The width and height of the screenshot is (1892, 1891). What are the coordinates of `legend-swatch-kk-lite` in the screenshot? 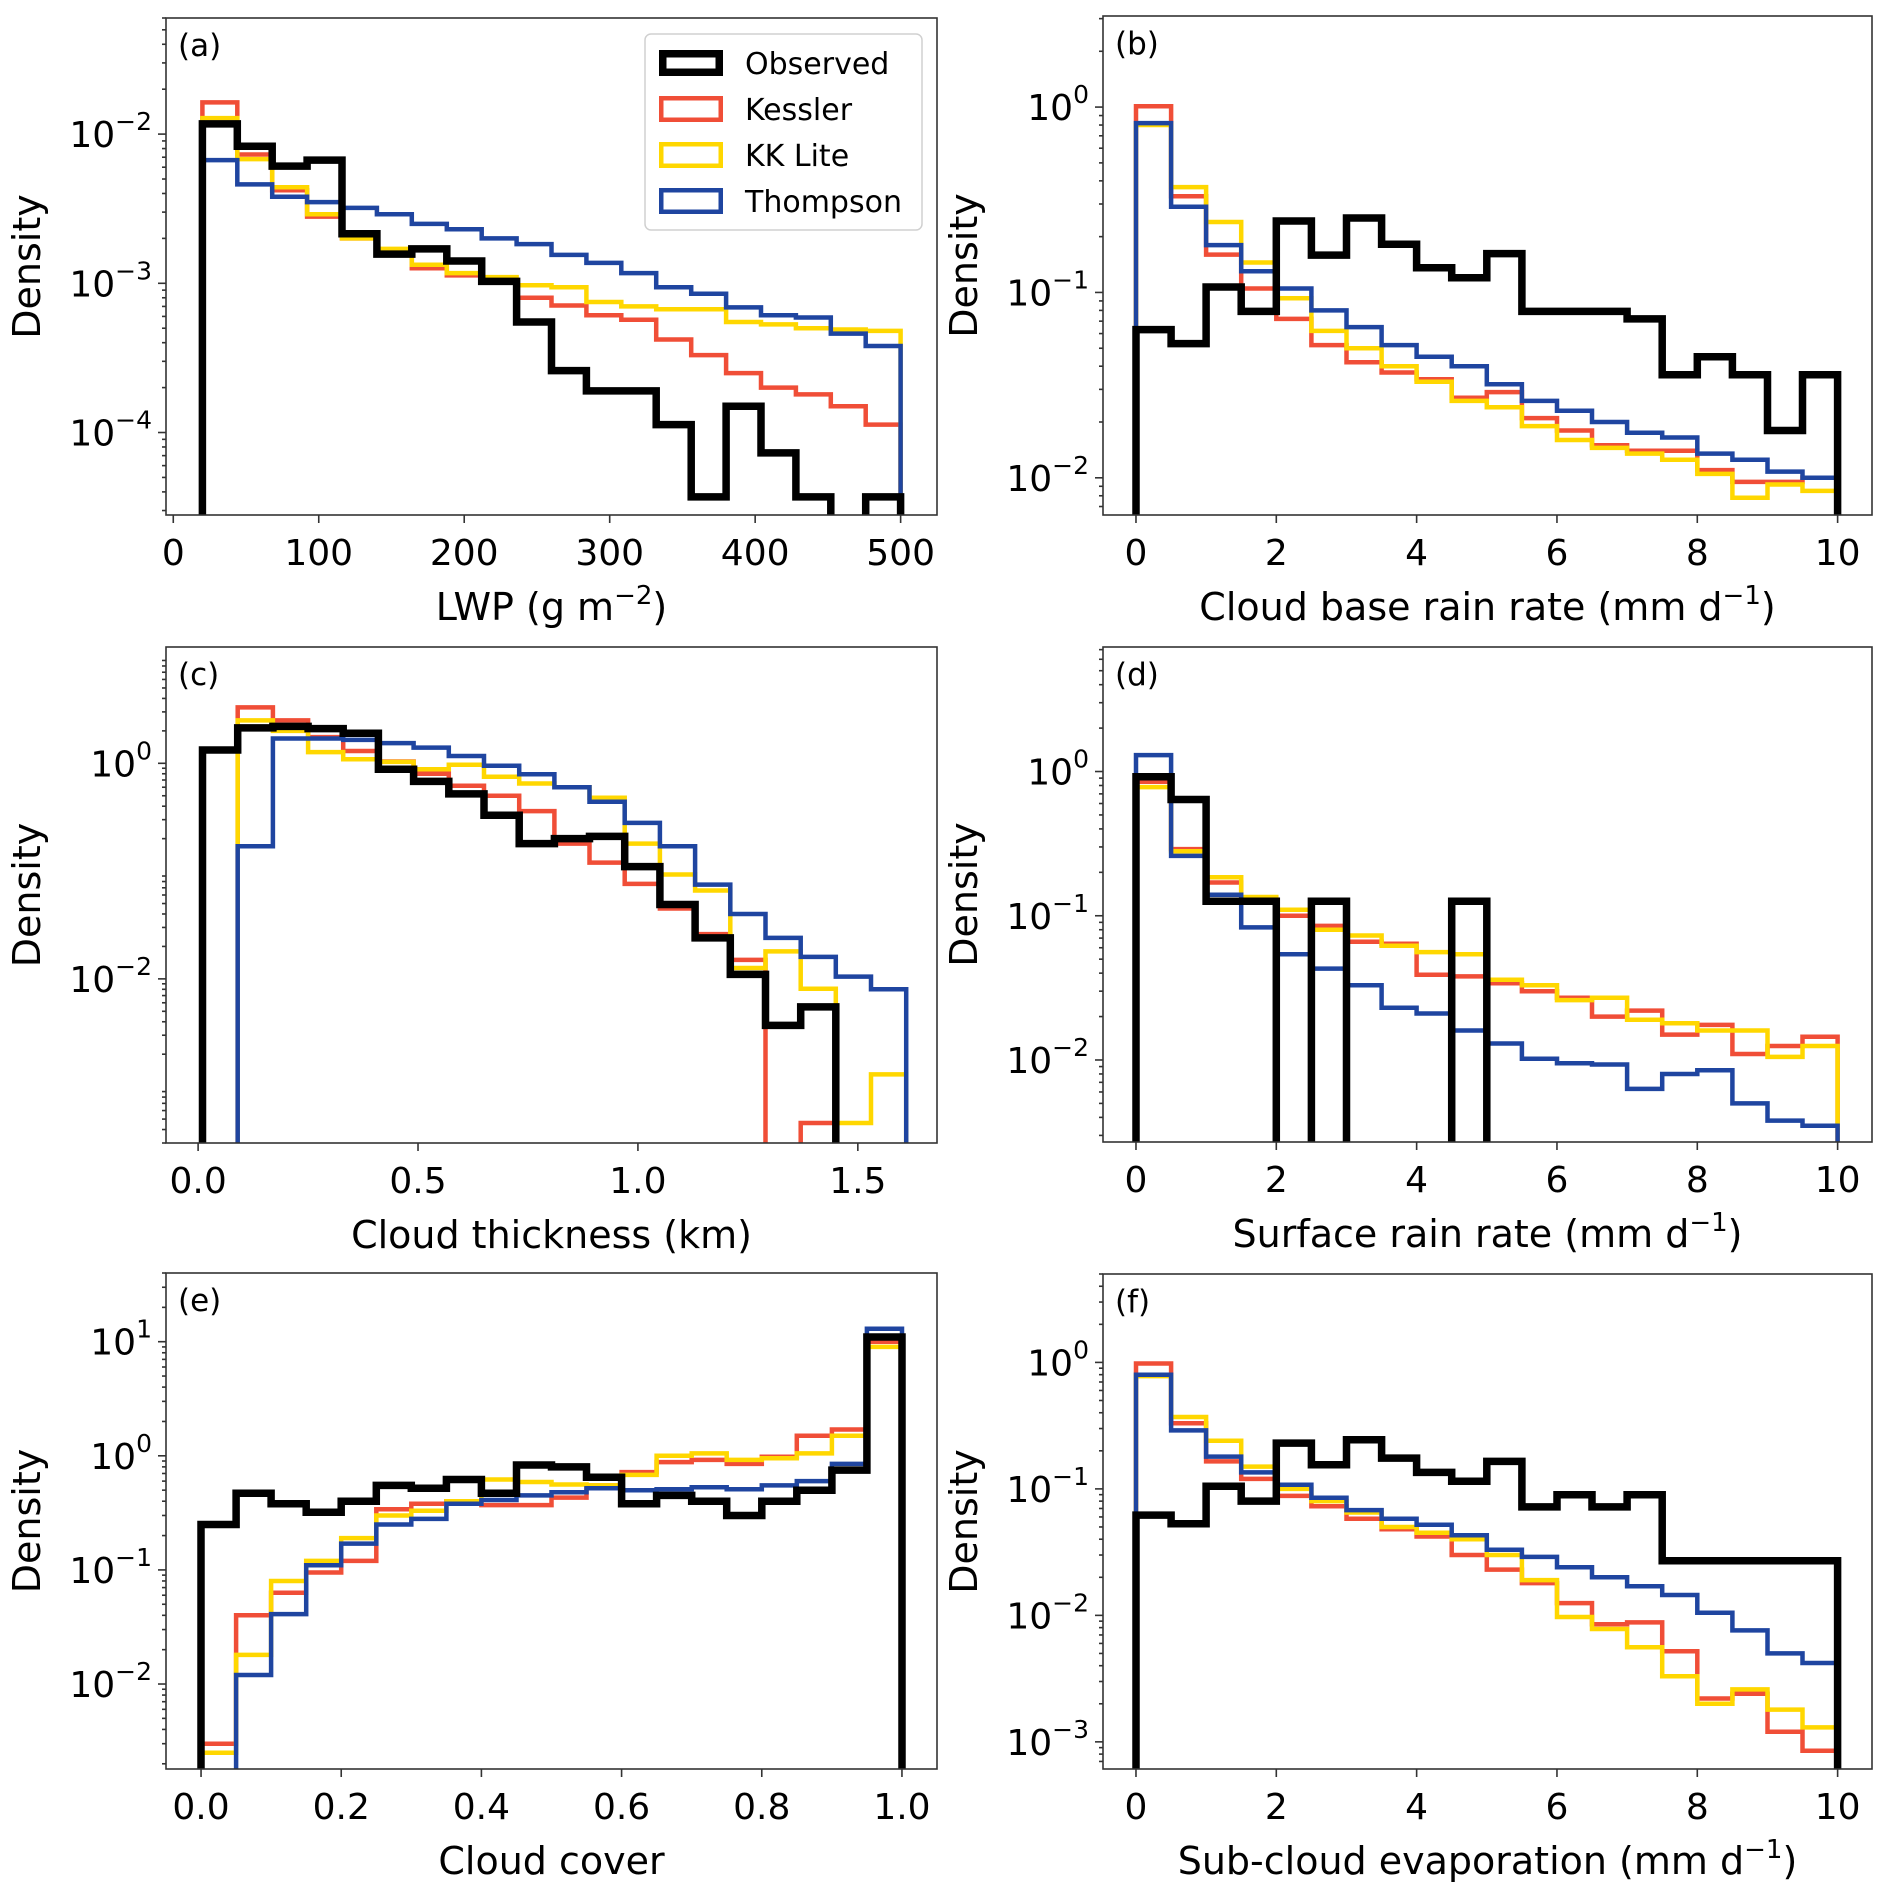 It's located at (691, 155).